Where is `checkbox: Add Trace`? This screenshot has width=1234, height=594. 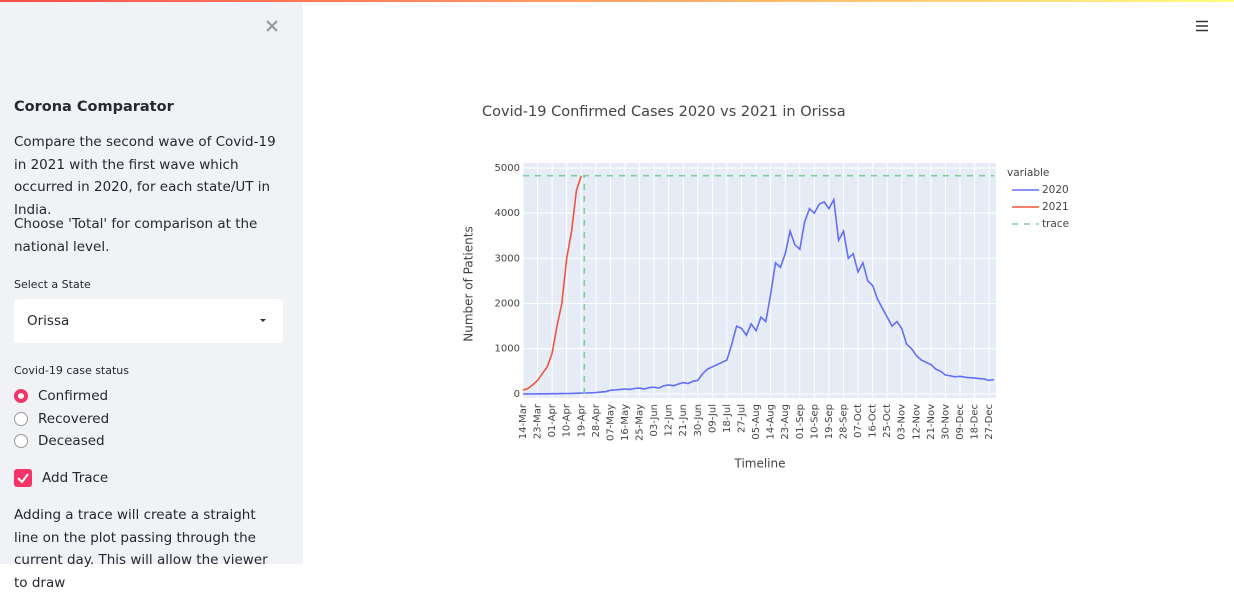
checkbox: Add Trace is located at coordinates (61, 478).